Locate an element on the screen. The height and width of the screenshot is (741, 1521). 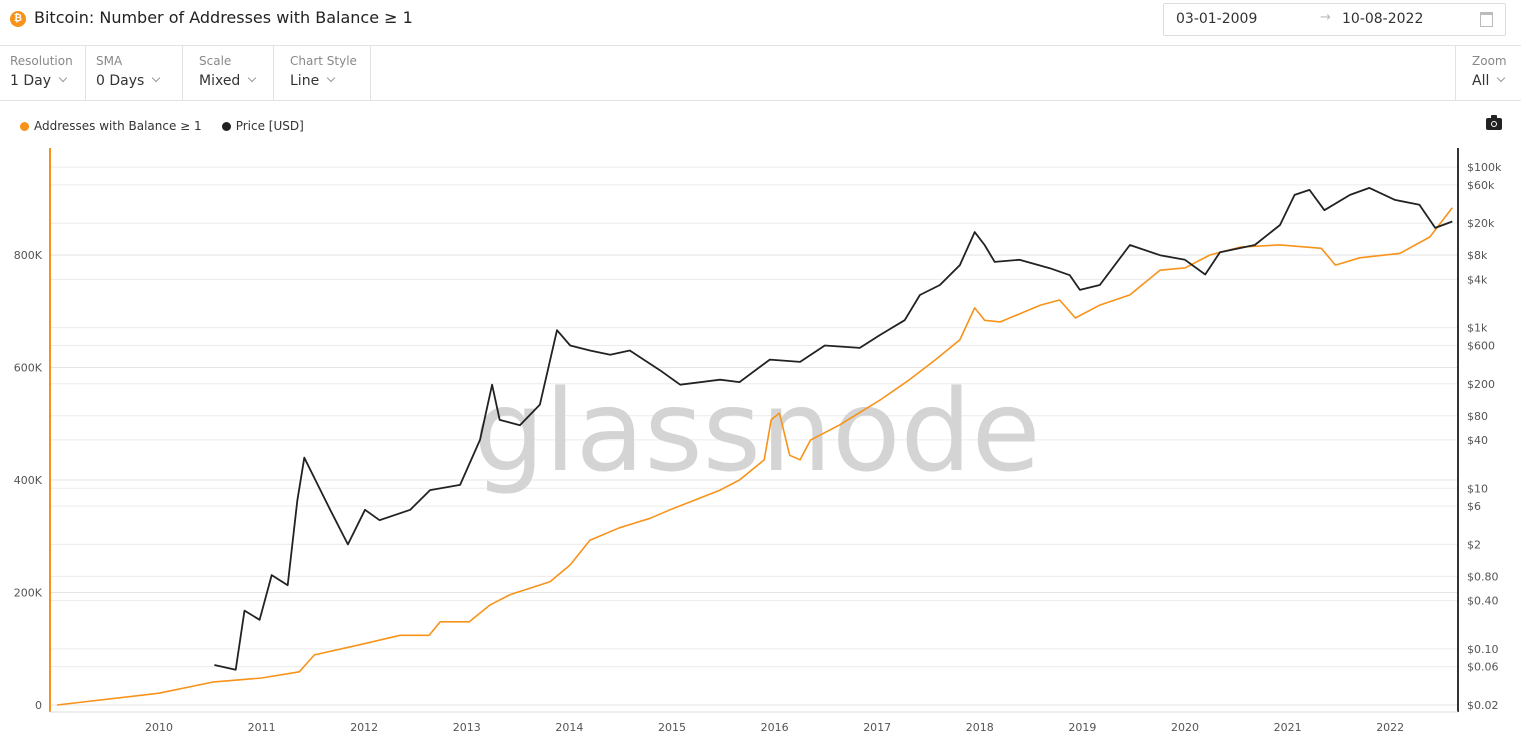
y-right-tick-label: $0.06 is located at coordinates (1483, 667).